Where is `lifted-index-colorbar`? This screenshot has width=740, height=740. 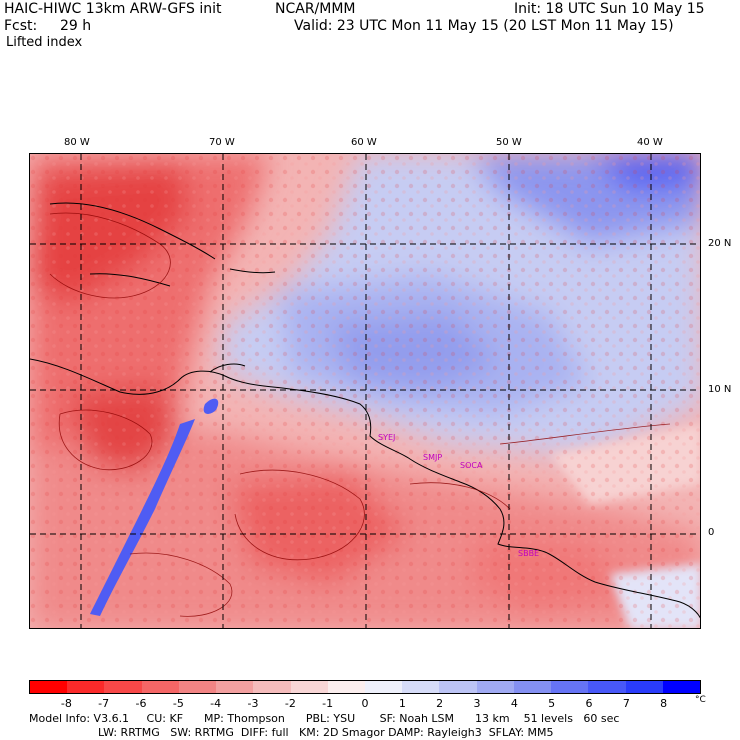 lifted-index-colorbar is located at coordinates (365, 687).